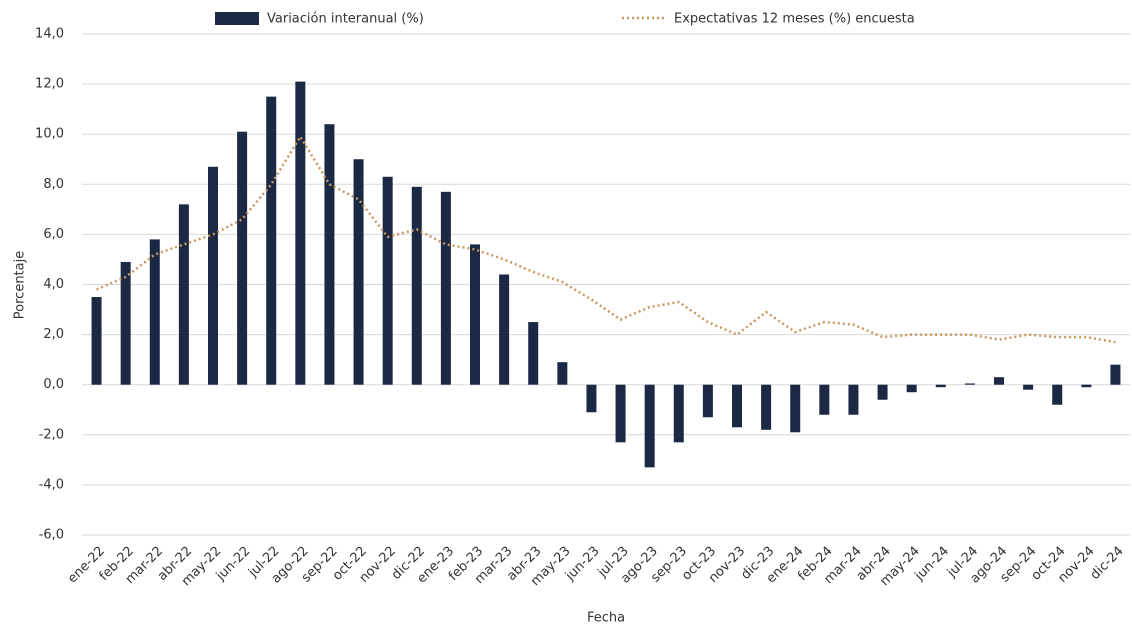 The image size is (1132, 629). Describe the element at coordinates (49, 84) in the screenshot. I see `y-tick-label: 12,0` at that location.